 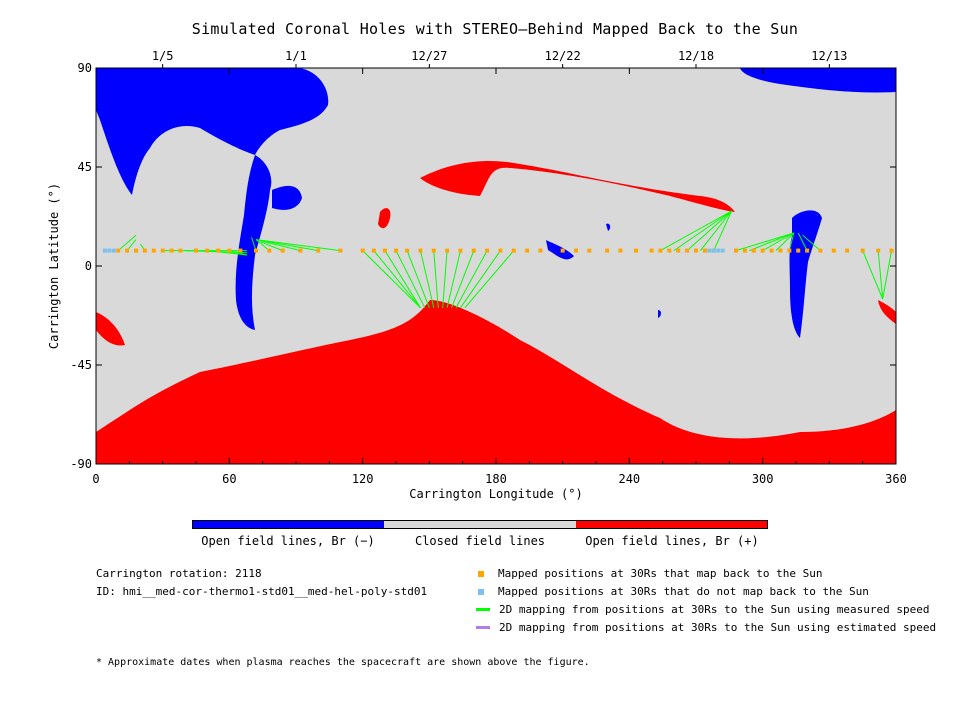 What do you see at coordinates (483, 627) in the screenshot?
I see `legend-line-purple` at bounding box center [483, 627].